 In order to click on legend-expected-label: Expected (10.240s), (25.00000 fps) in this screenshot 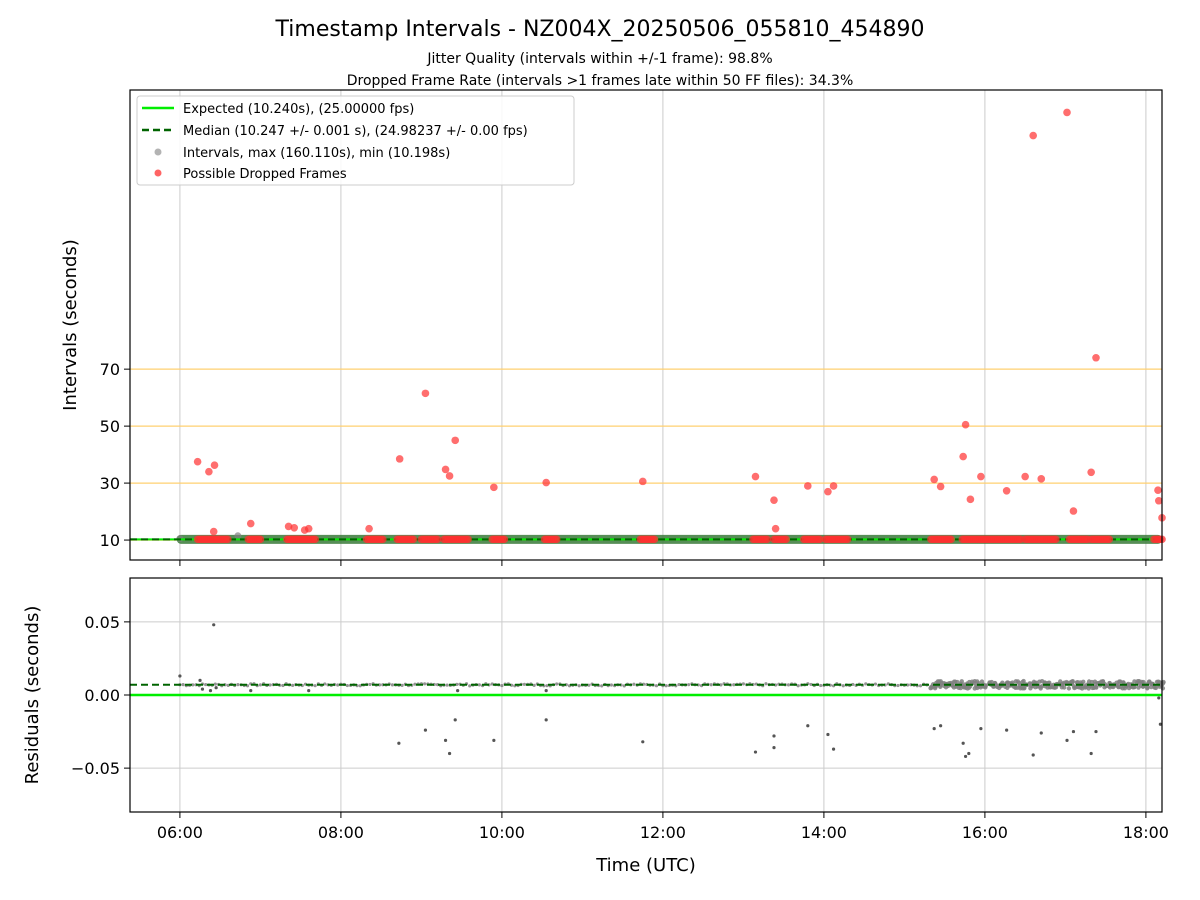, I will do `click(298, 109)`.